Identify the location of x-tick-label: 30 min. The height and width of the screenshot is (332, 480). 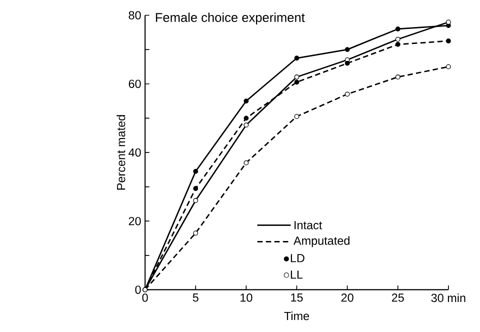
(448, 297).